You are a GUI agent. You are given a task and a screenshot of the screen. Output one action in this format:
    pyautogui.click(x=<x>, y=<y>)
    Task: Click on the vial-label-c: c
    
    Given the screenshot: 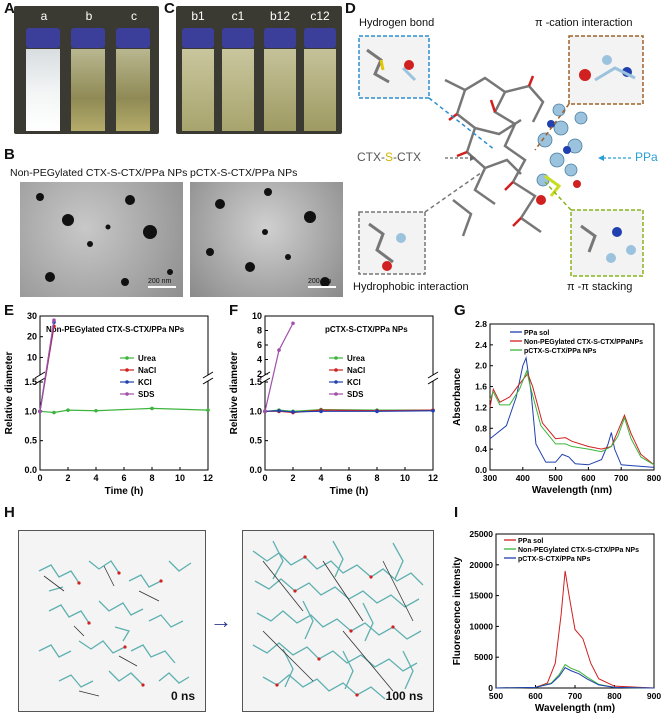 What is the action you would take?
    pyautogui.click(x=134, y=16)
    